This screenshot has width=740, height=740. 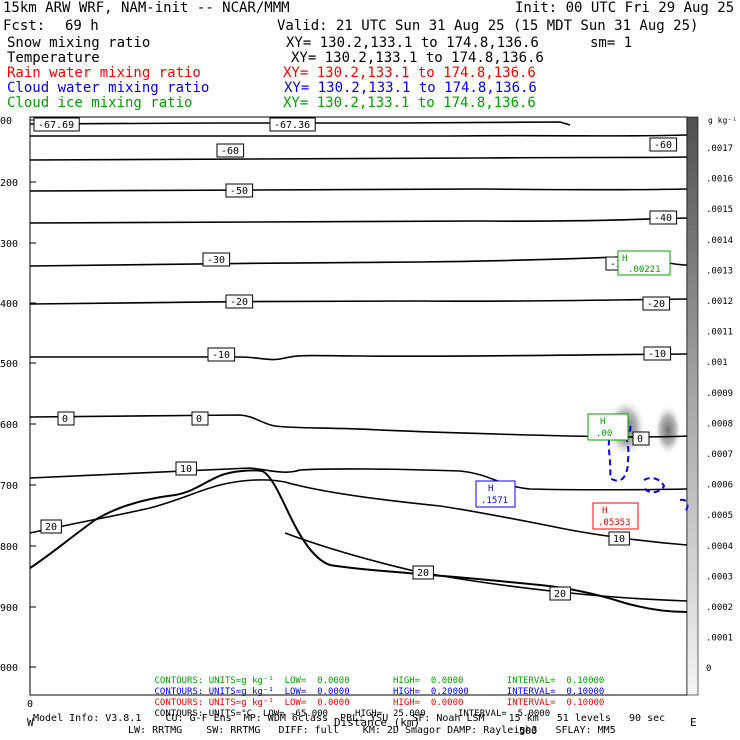 I want to click on forecast-hour-label: Fcst:, so click(x=24, y=26).